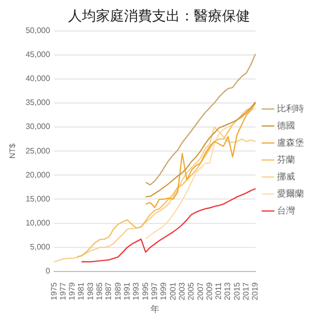 The width and height of the screenshot is (320, 320). I want to click on legend-label: 台灣, so click(286, 210).